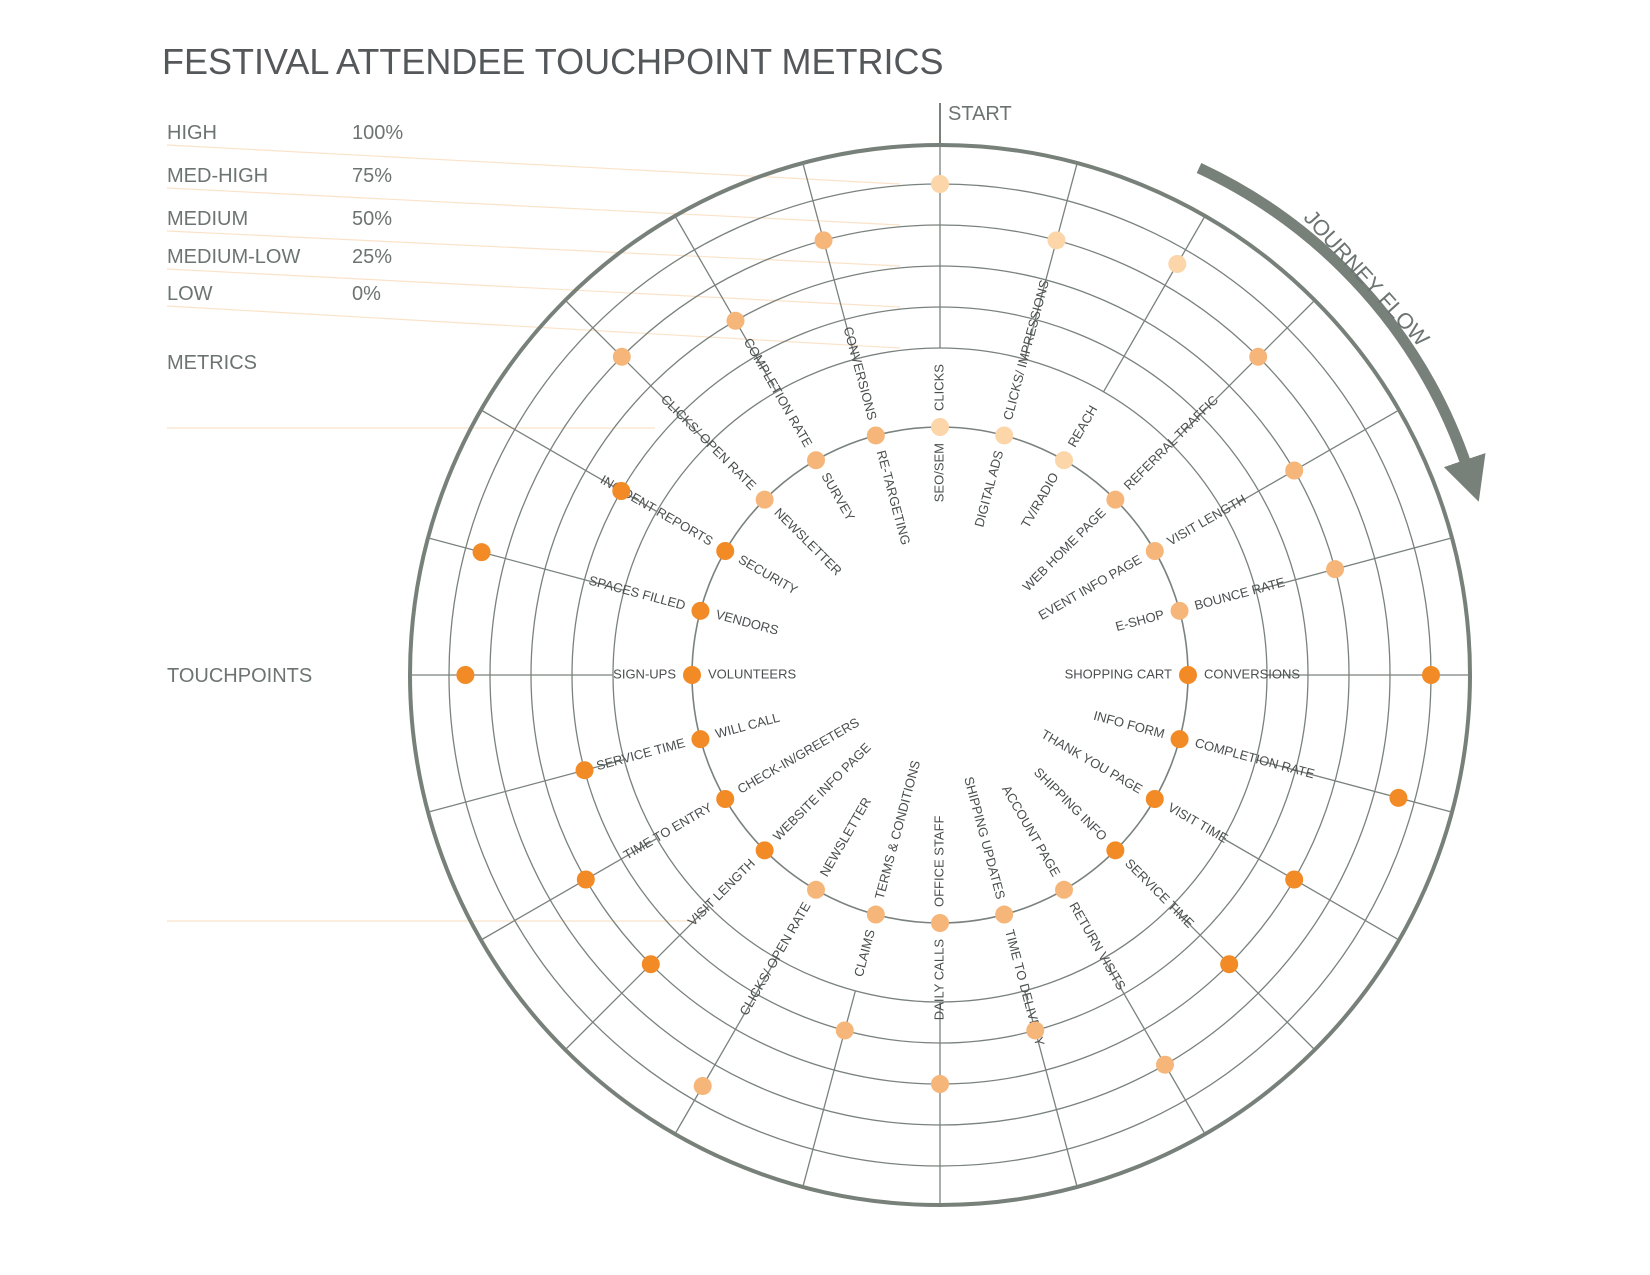 The width and height of the screenshot is (1650, 1275). I want to click on journey-flow-arrow, so click(1341, 332).